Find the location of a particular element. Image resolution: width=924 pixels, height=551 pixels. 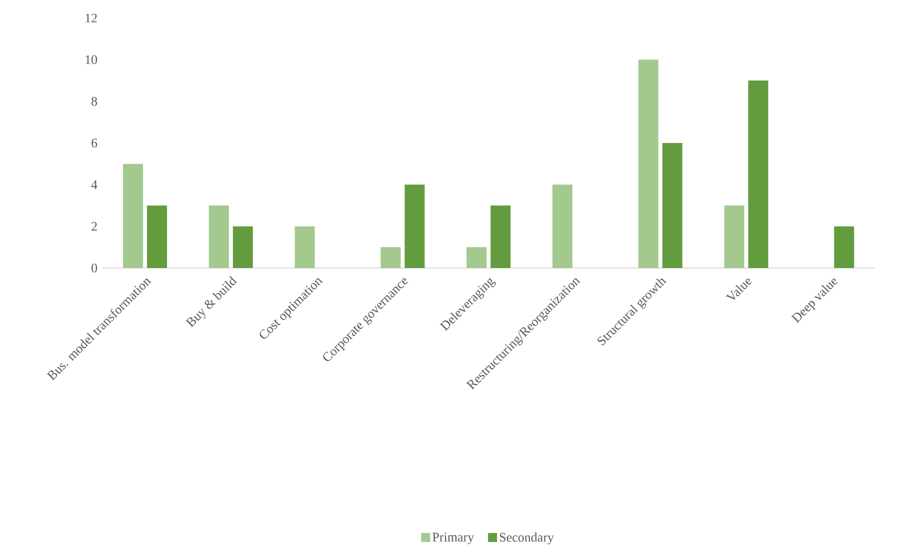

y-tick-label: 12 is located at coordinates (91, 18).